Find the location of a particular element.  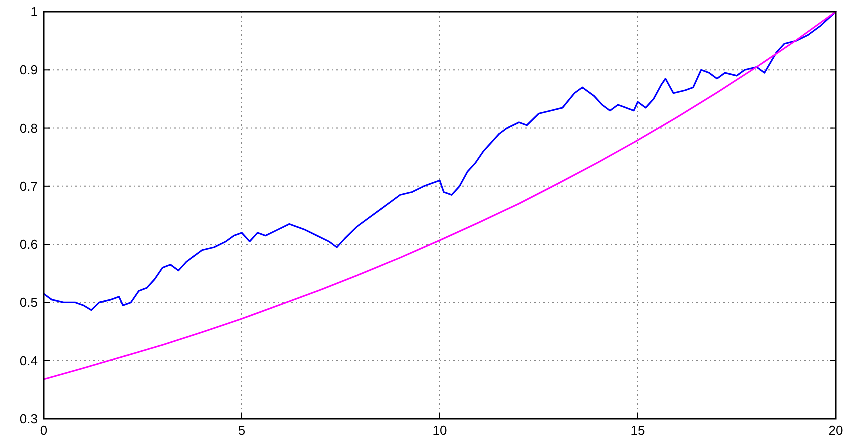

x-tick-label: 5 is located at coordinates (242, 430).